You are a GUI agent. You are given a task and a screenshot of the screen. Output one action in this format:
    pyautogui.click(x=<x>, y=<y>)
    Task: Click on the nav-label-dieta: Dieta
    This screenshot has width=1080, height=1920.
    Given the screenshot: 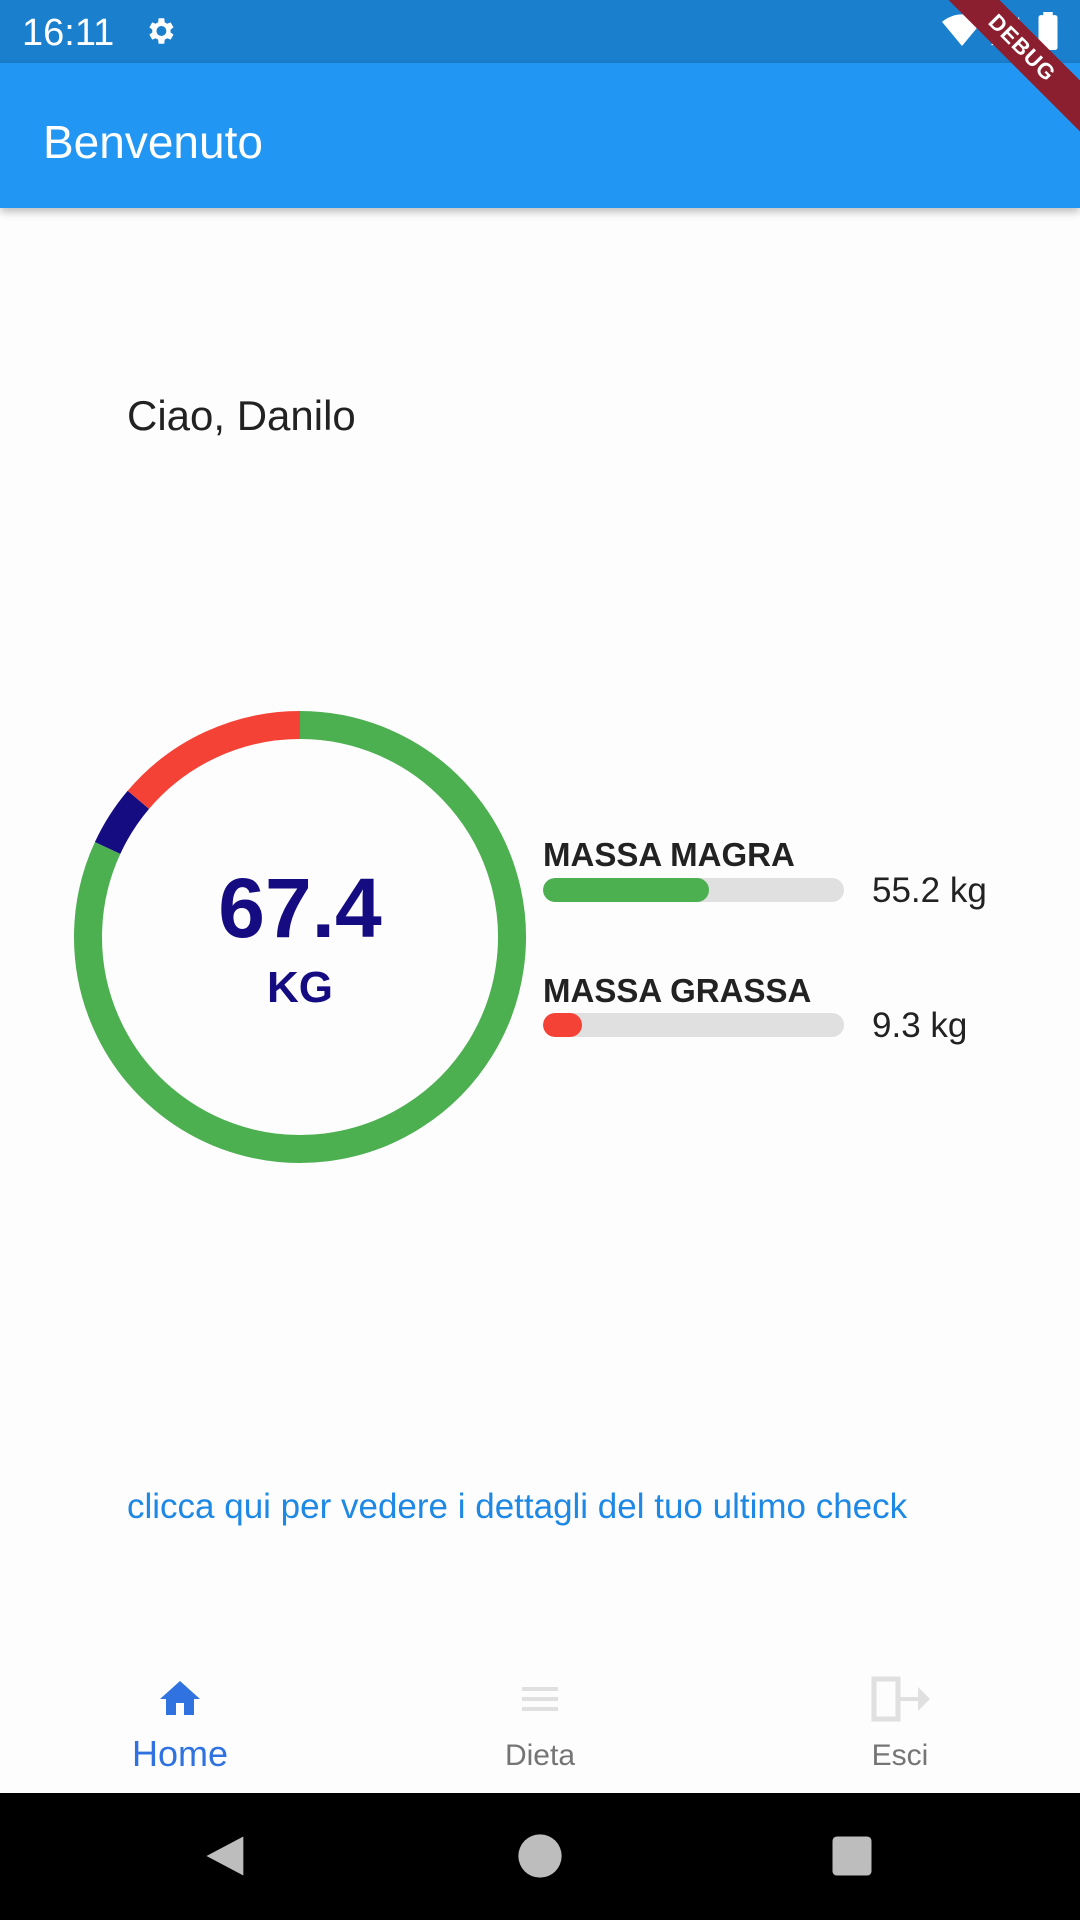 What is the action you would take?
    pyautogui.click(x=540, y=1755)
    